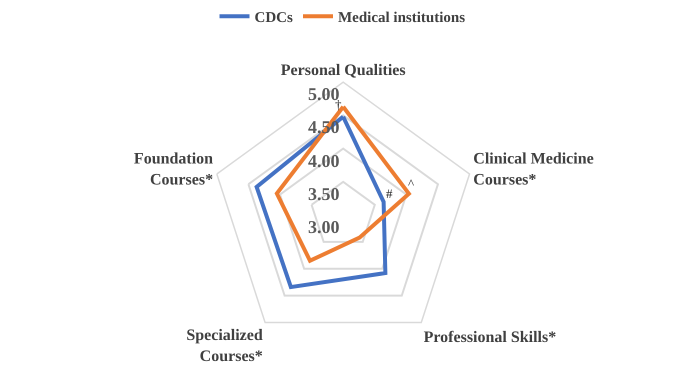 This screenshot has height=384, width=685. I want to click on spoke-label: Clinical Medicine Courses*, so click(533, 169).